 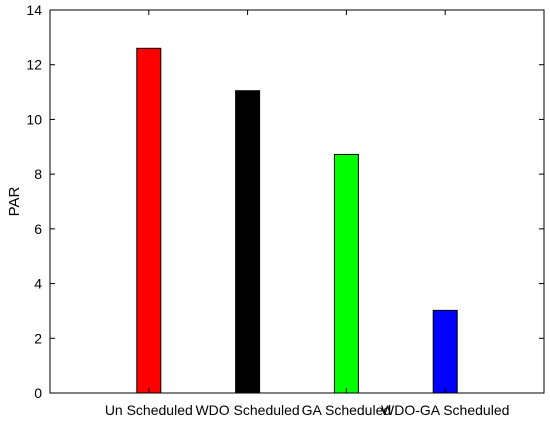 I want to click on x-tick-label-2: GA Scheduled, so click(x=347, y=410).